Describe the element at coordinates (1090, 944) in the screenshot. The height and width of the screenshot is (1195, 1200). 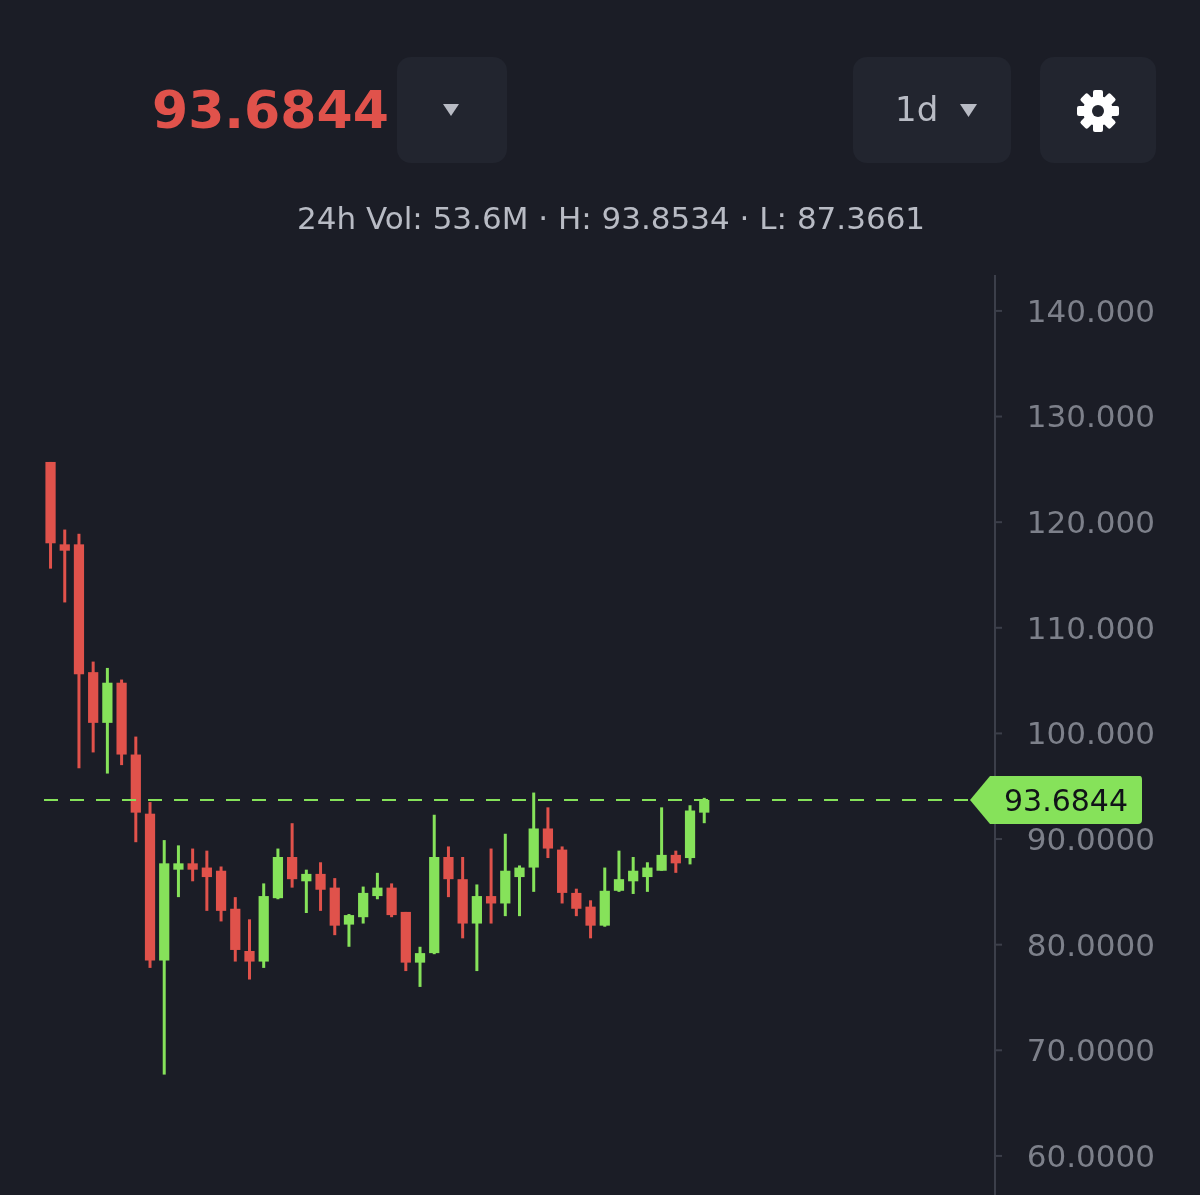
I see `y-tick-label: 80.0000` at that location.